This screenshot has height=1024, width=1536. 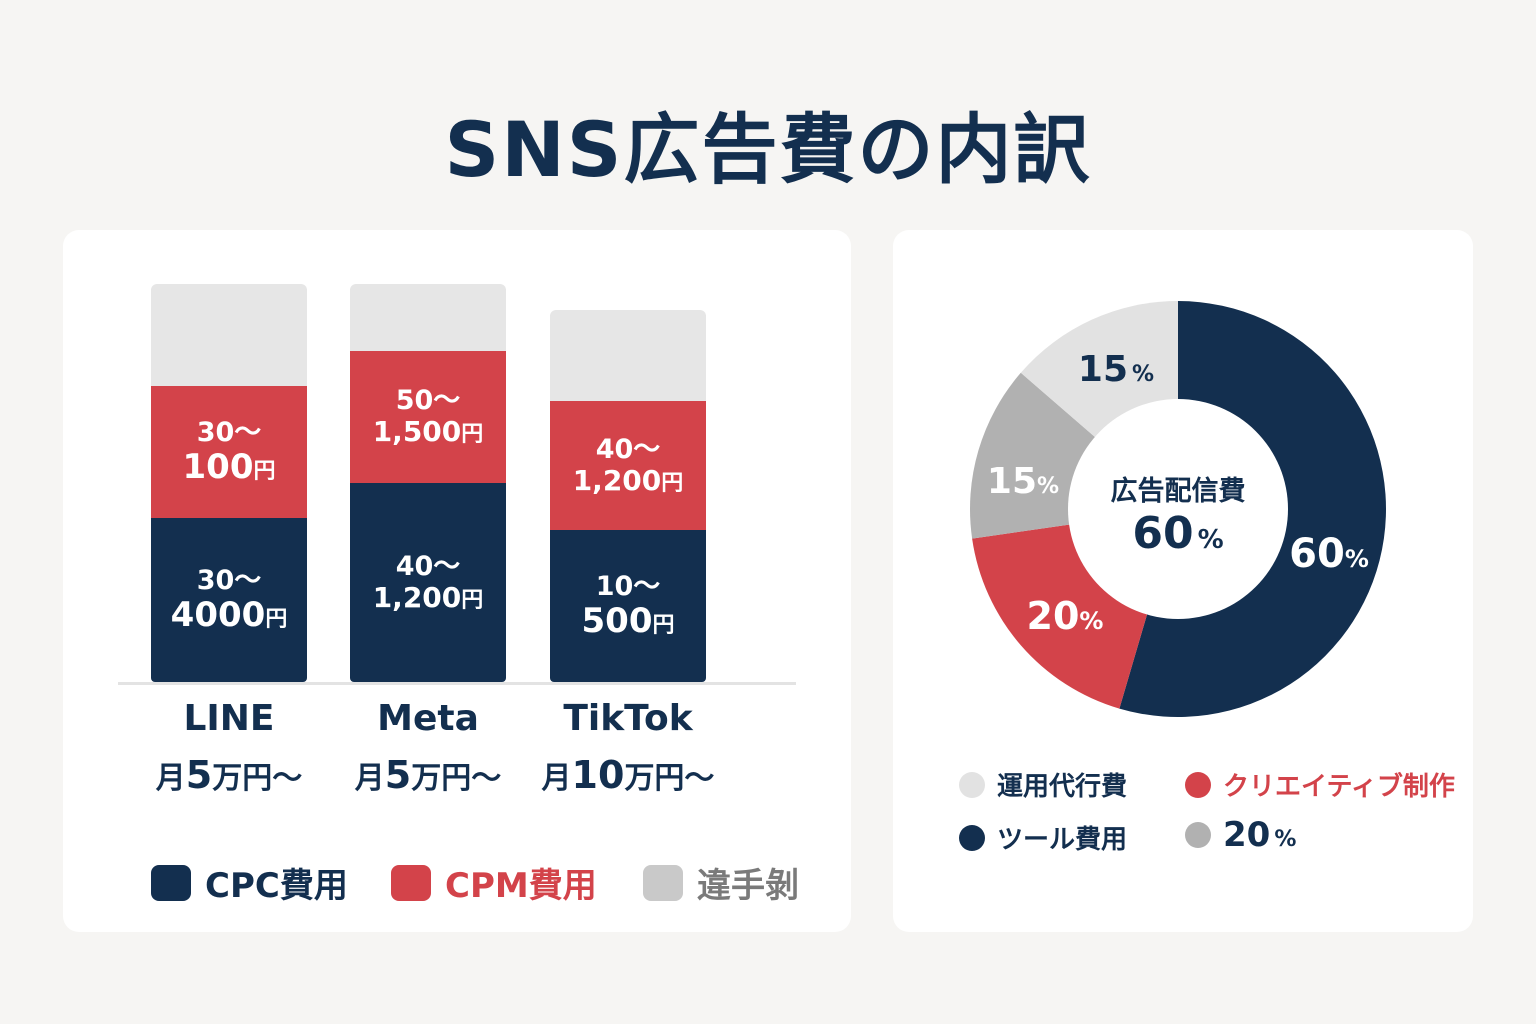 What do you see at coordinates (428, 747) in the screenshot?
I see `category-meta: Meta 月5万円～` at bounding box center [428, 747].